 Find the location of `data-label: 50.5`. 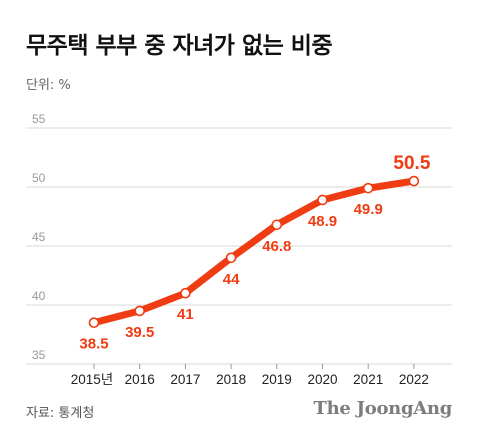

data-label: 50.5 is located at coordinates (411, 163).